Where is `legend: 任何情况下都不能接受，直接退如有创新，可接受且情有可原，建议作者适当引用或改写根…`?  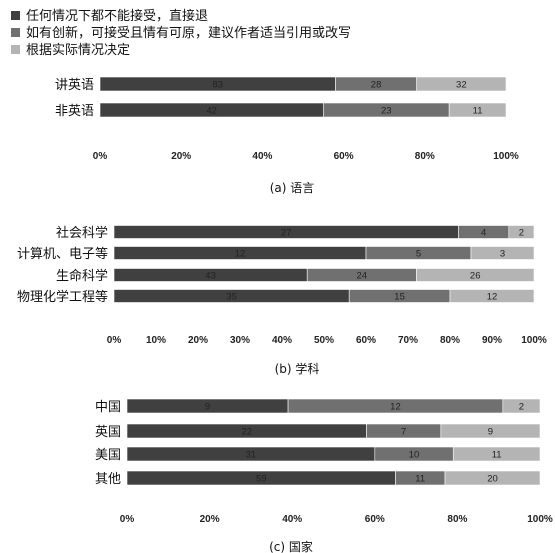
legend: 任何情况下都不能接受，直接退如有创新，可接受且情有可原，建议作者适当引用或改写根… is located at coordinates (181, 33).